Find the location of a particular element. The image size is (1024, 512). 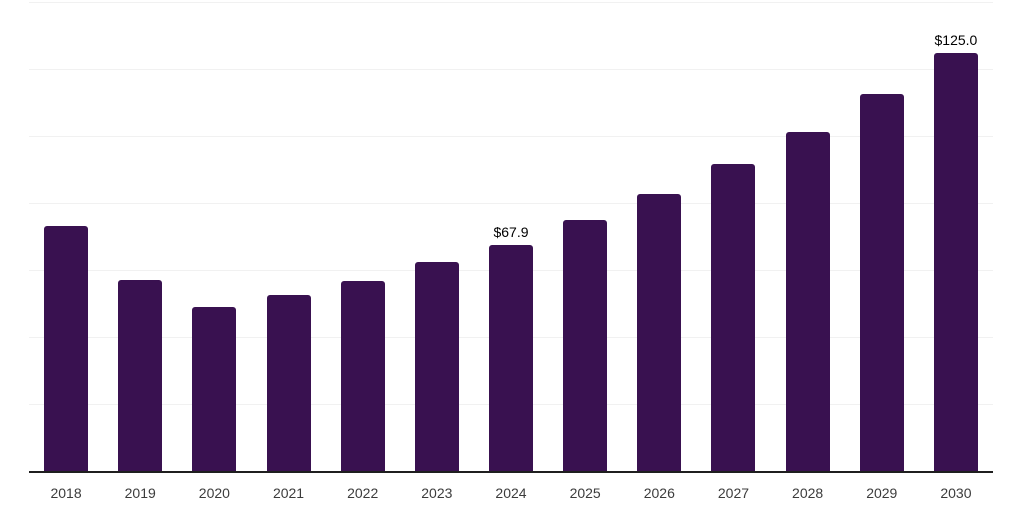

bar-2029 is located at coordinates (881, 283).